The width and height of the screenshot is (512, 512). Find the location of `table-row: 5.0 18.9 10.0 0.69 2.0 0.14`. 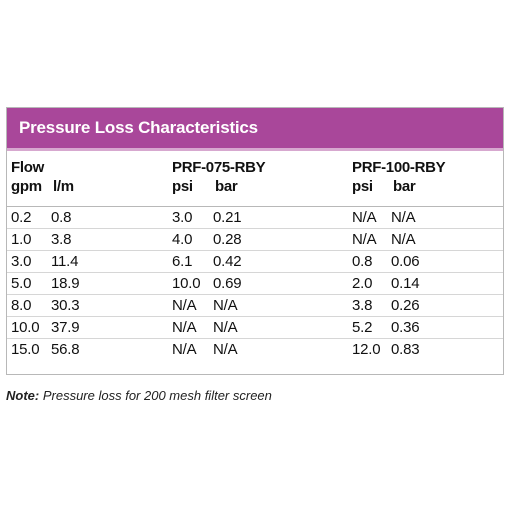

table-row: 5.0 18.9 10.0 0.69 2.0 0.14 is located at coordinates (255, 284).